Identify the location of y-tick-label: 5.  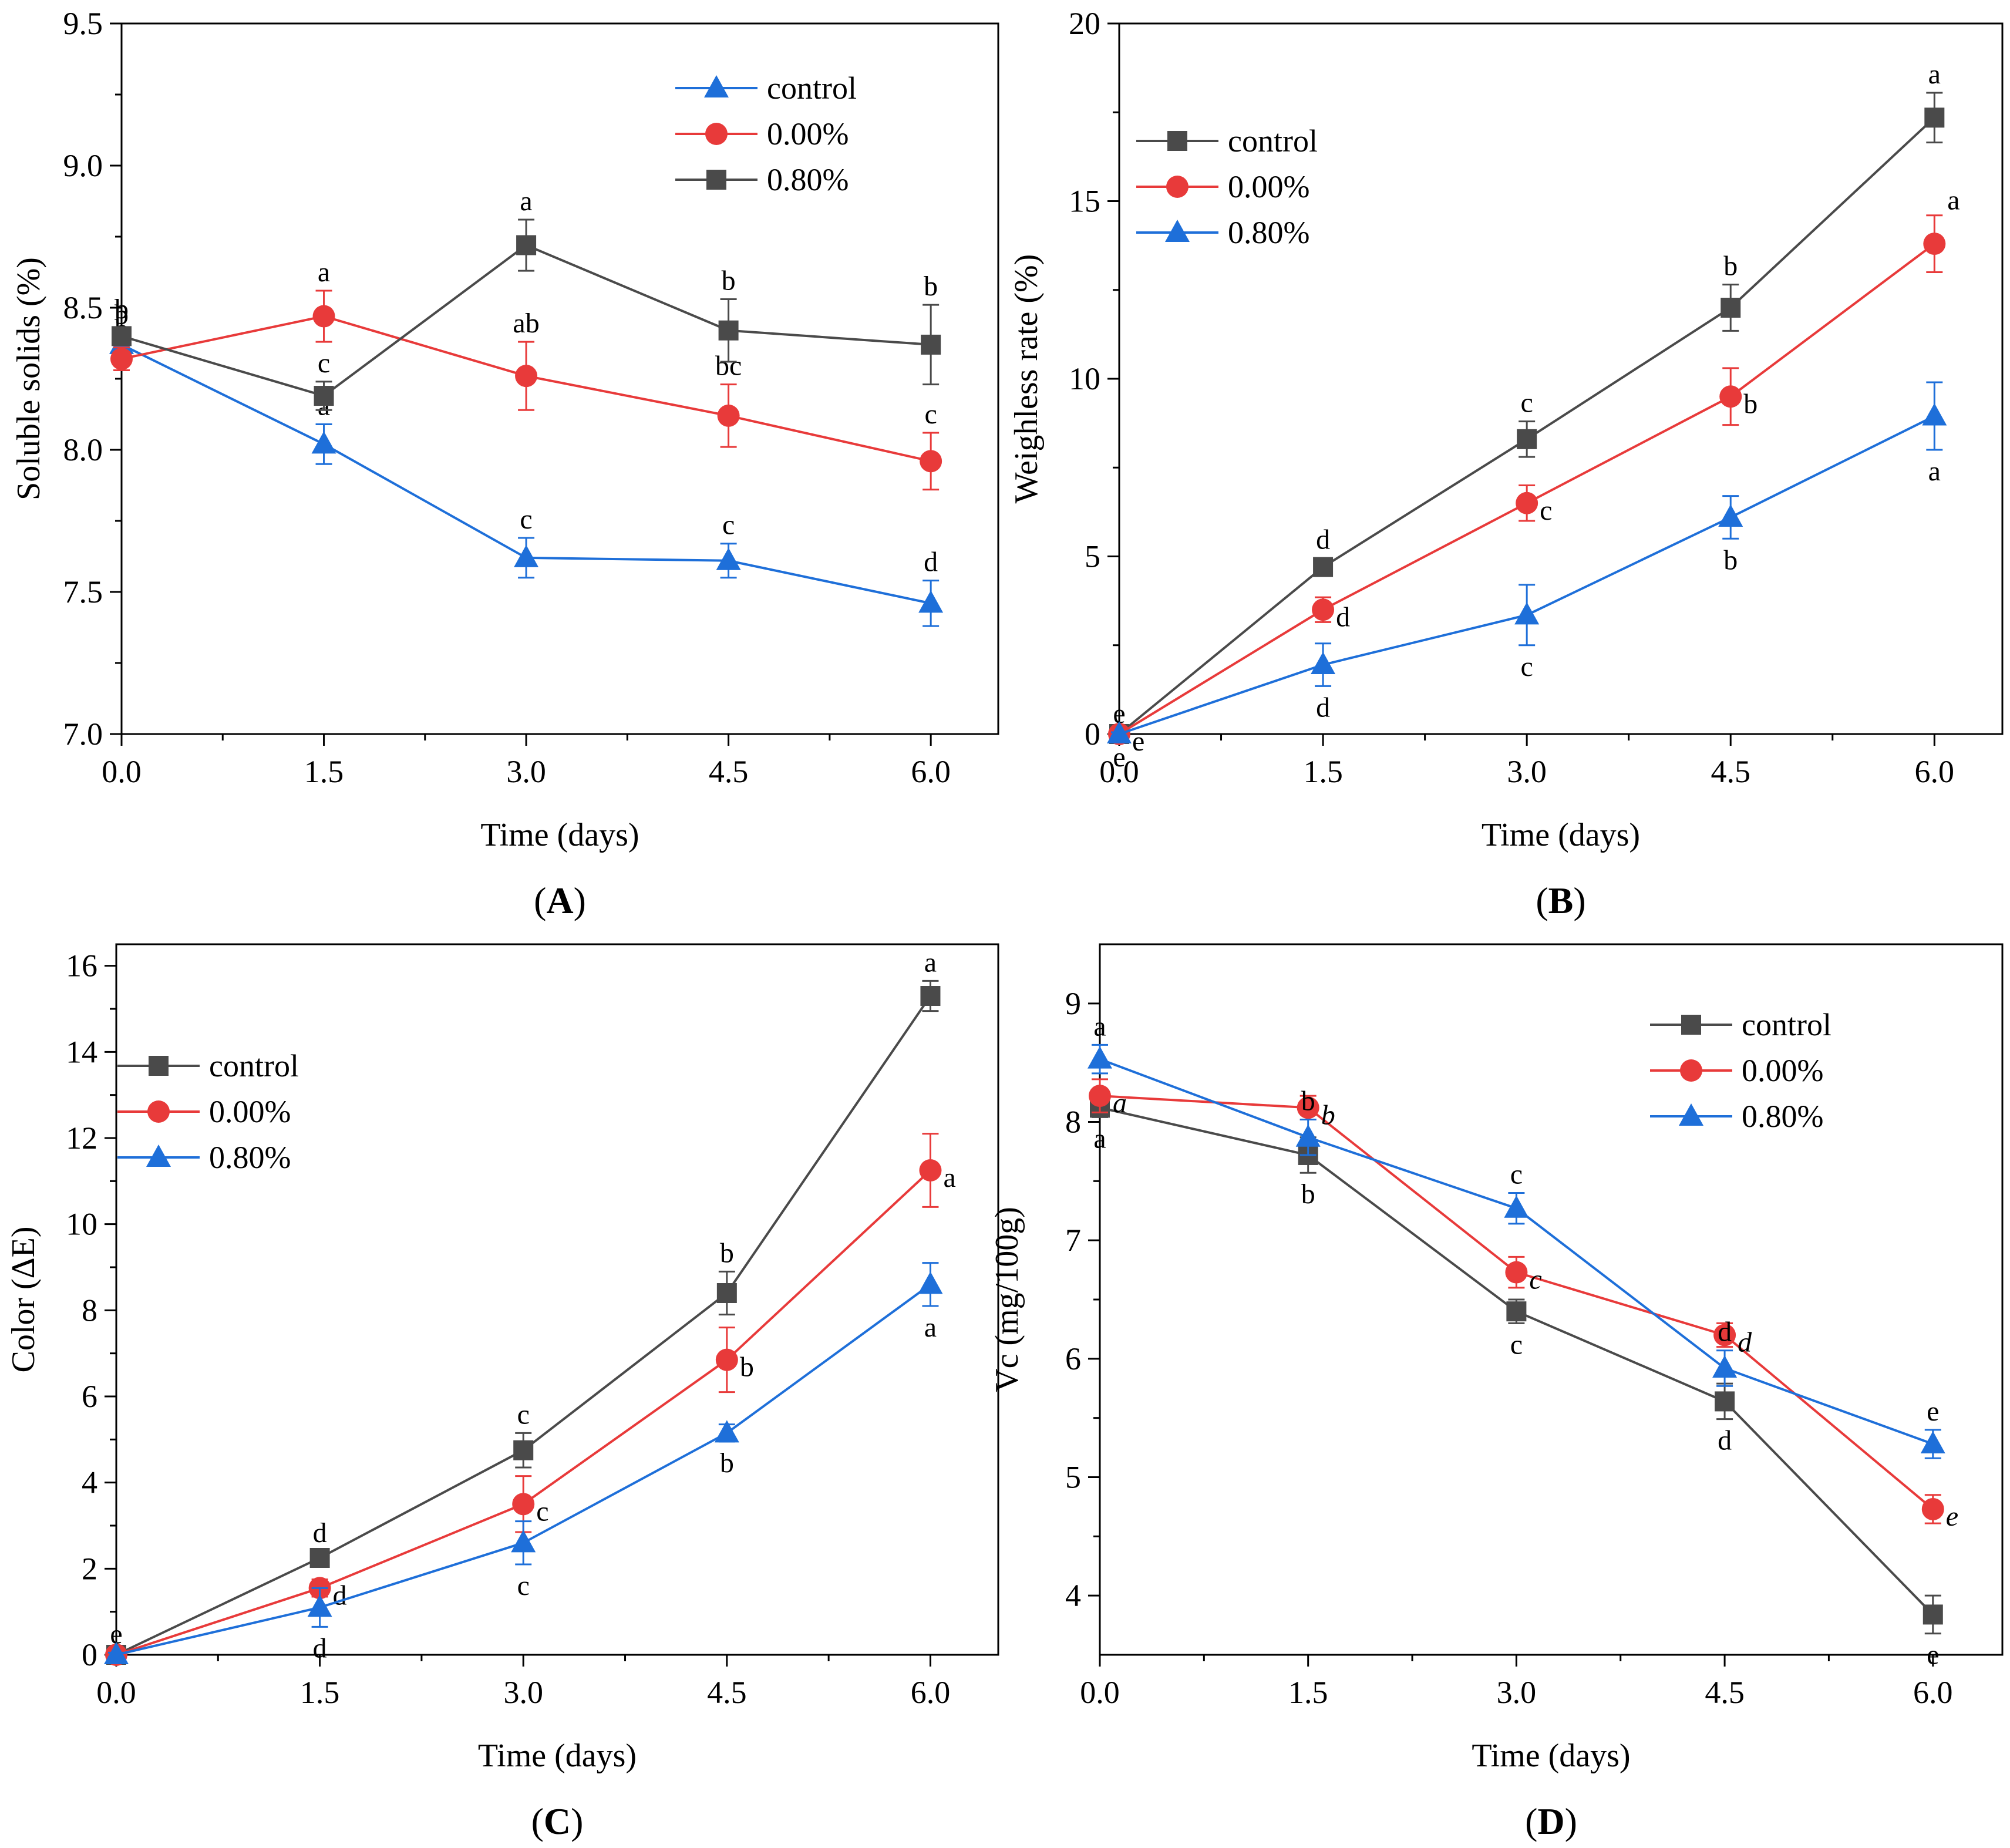
(1092, 556).